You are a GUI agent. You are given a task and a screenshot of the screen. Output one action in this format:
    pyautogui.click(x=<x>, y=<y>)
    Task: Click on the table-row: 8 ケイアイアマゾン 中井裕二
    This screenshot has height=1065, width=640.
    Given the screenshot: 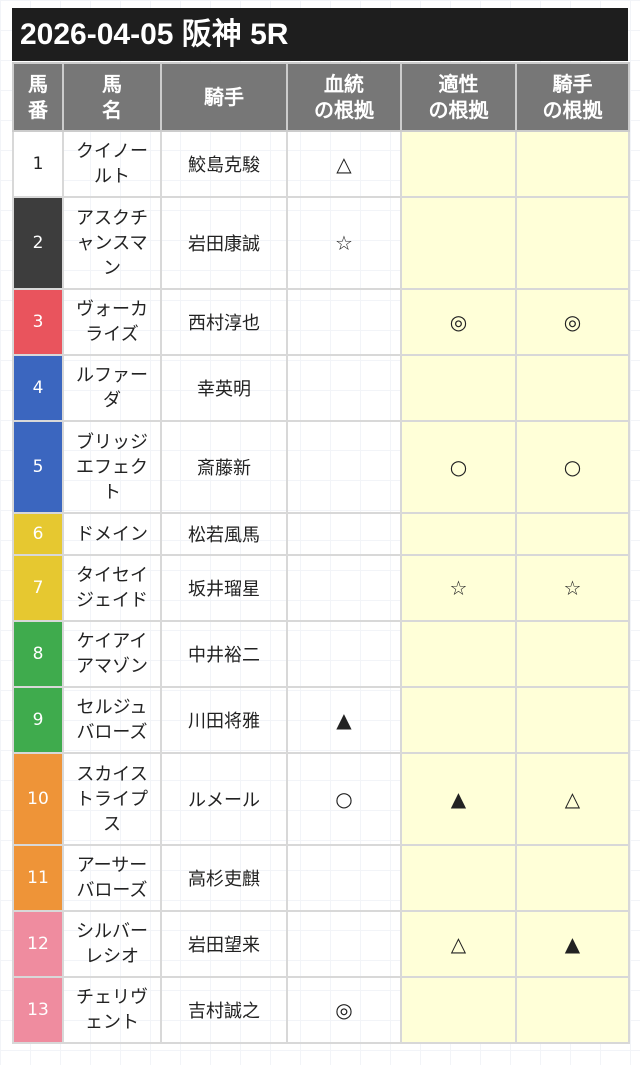 What is the action you would take?
    pyautogui.click(x=321, y=654)
    